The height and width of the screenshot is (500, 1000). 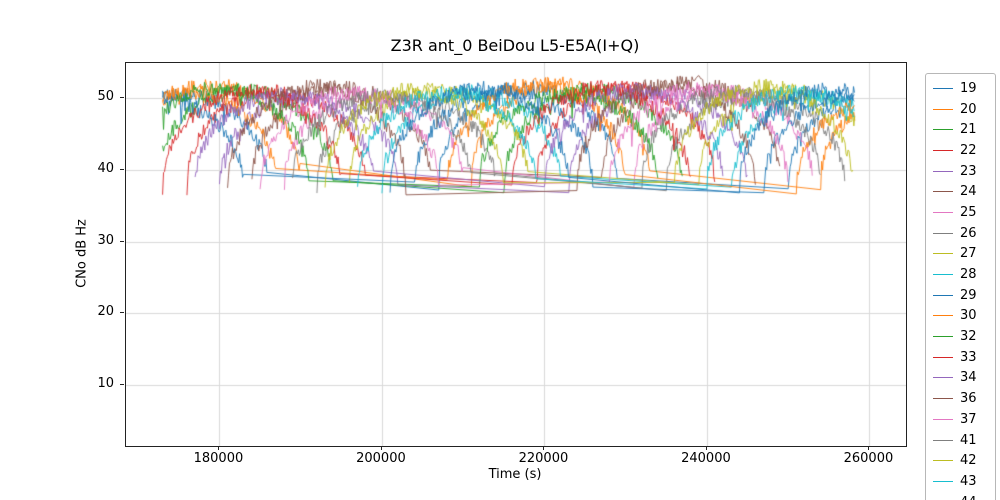 I want to click on legend-label: 42, so click(x=968, y=461).